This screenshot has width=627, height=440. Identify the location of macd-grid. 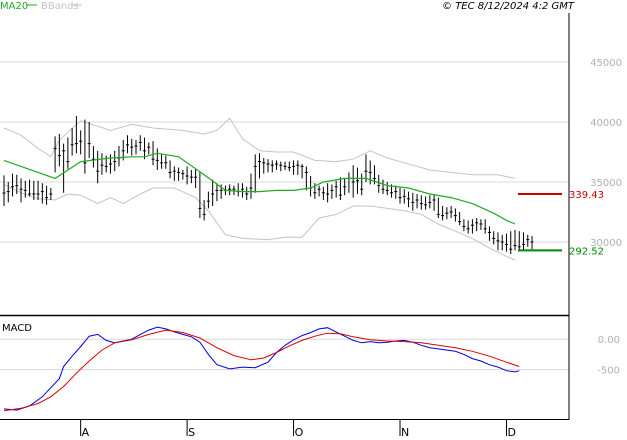
(284, 354).